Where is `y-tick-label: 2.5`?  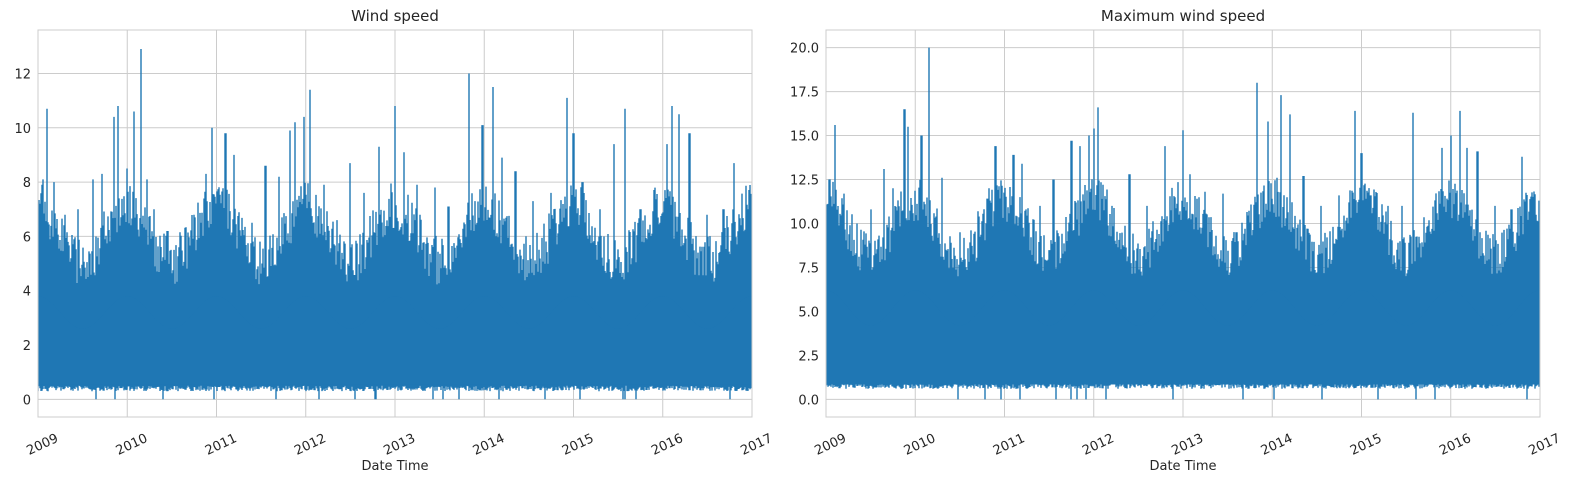 y-tick-label: 2.5 is located at coordinates (808, 356).